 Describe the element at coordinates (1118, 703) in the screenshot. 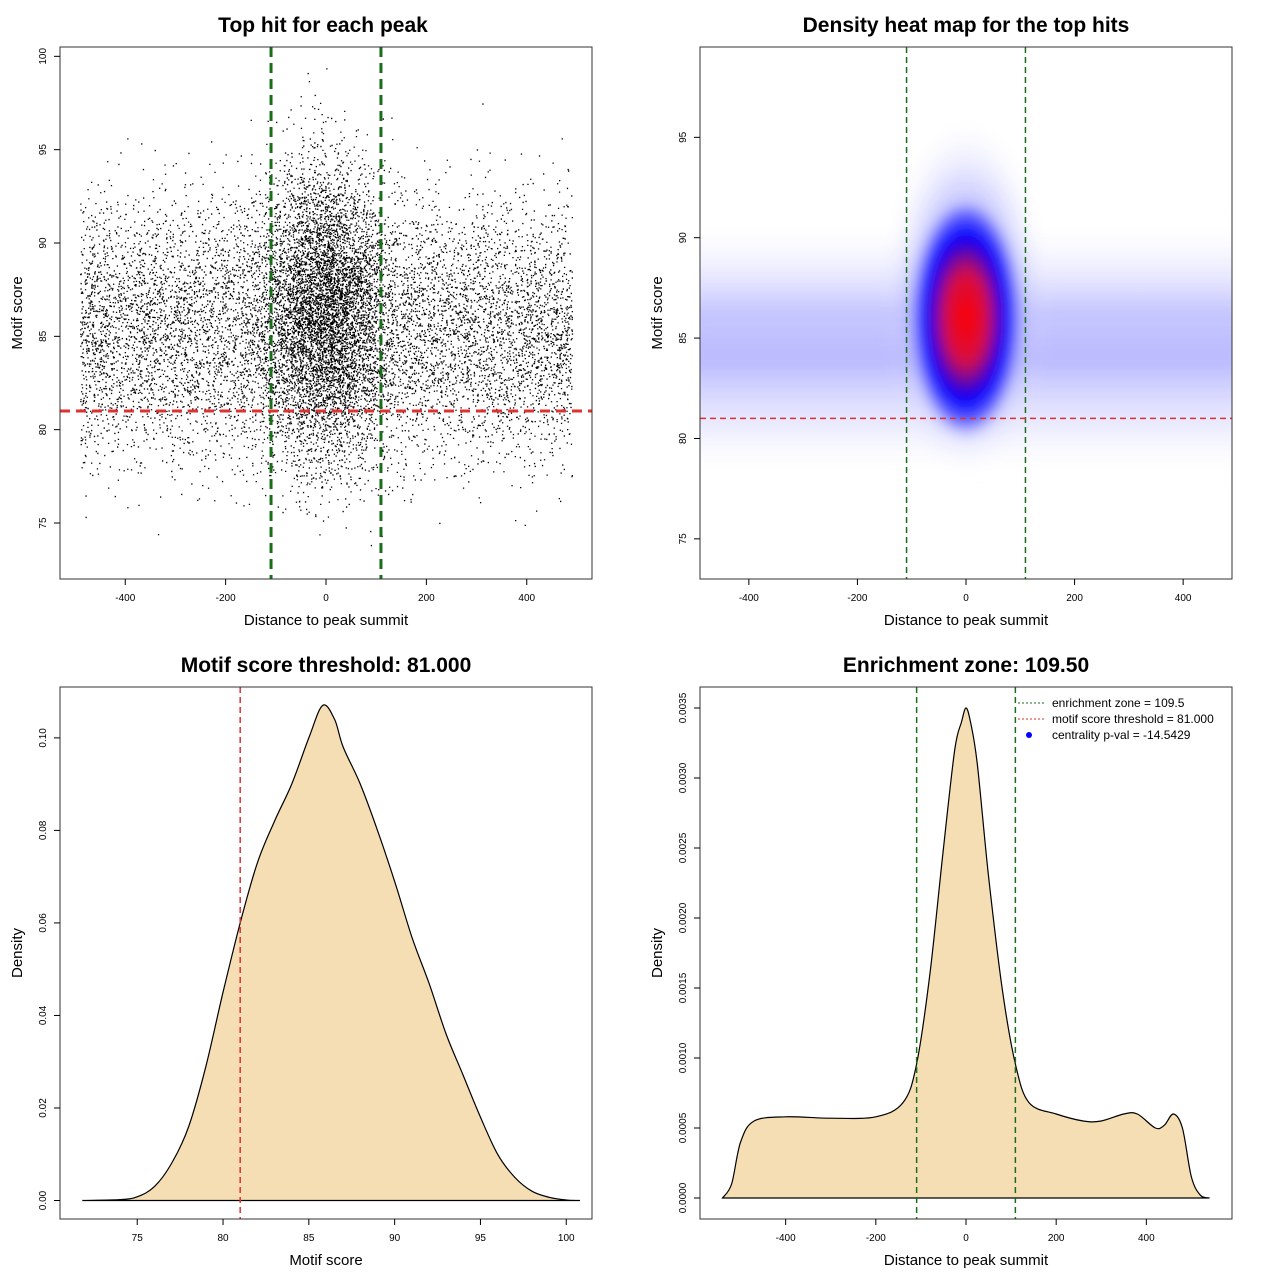

I see `legend-zone-label: enrichment zone = 109.5` at that location.